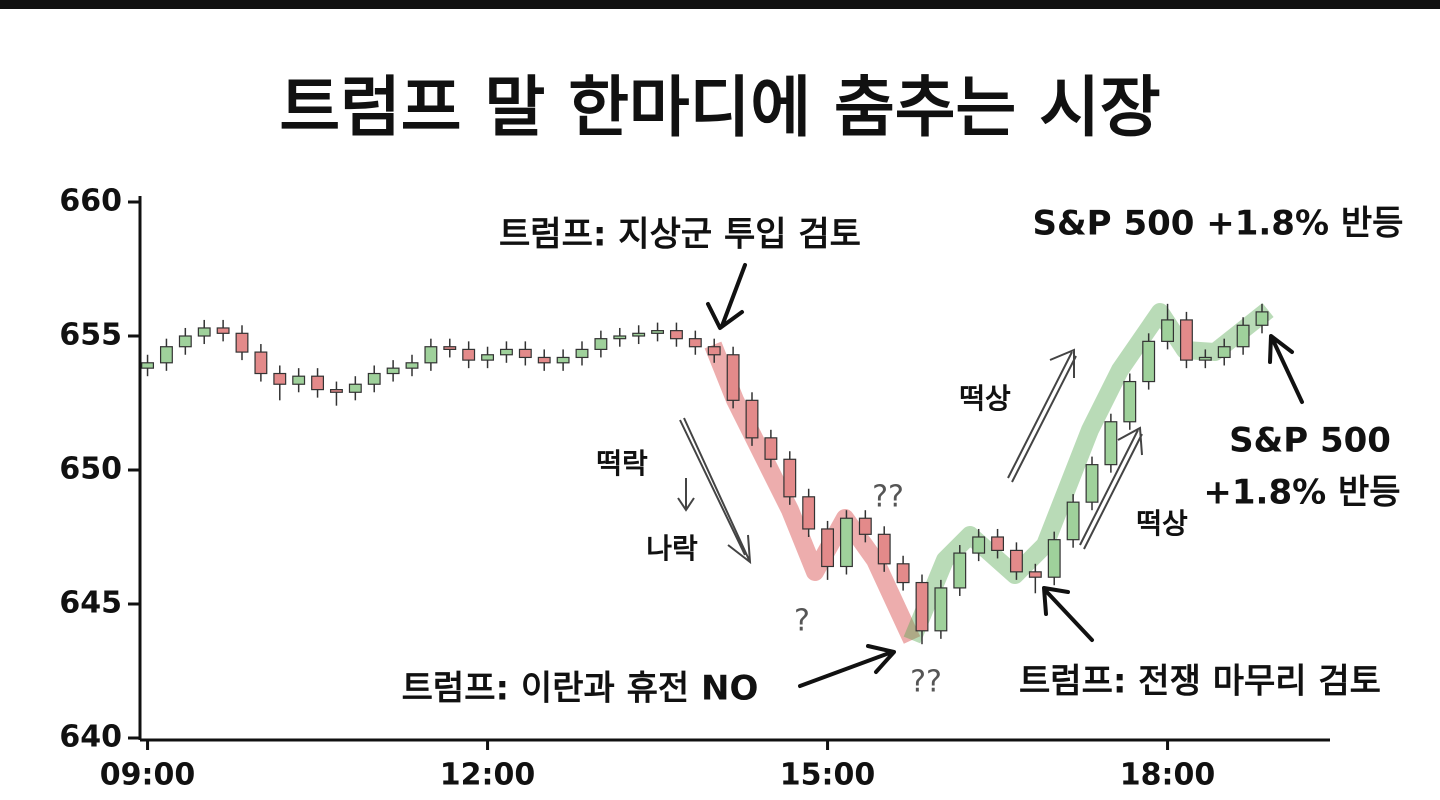  What do you see at coordinates (1310, 441) in the screenshot?
I see `annotation: S&P 500` at bounding box center [1310, 441].